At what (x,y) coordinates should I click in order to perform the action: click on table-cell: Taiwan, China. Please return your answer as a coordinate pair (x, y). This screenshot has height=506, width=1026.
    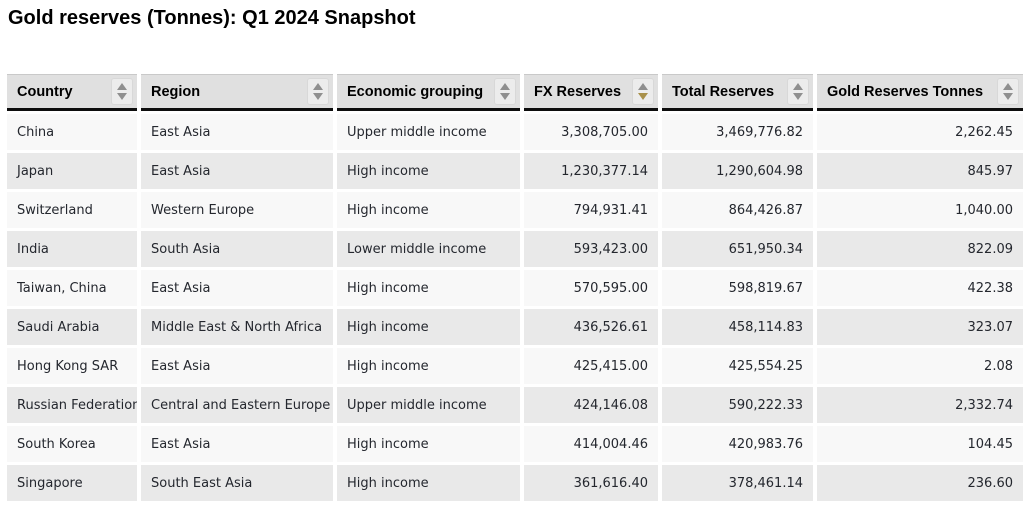
    Looking at the image, I should click on (72, 288).